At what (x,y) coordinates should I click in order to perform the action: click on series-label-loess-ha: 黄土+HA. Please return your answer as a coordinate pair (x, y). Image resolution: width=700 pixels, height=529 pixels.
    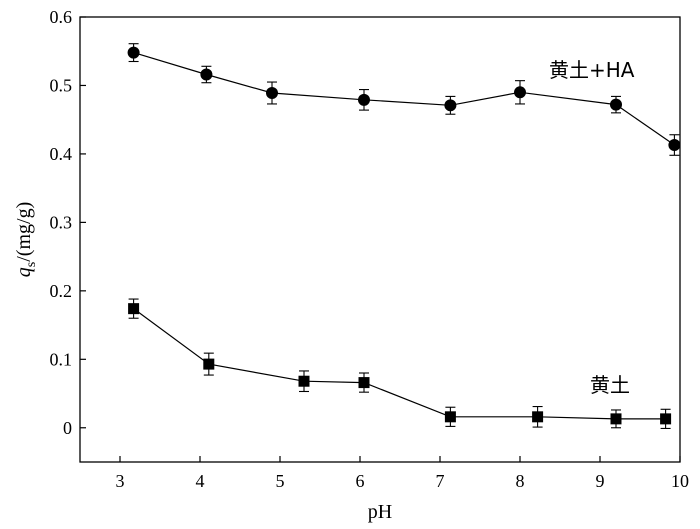
    Looking at the image, I should click on (592, 70).